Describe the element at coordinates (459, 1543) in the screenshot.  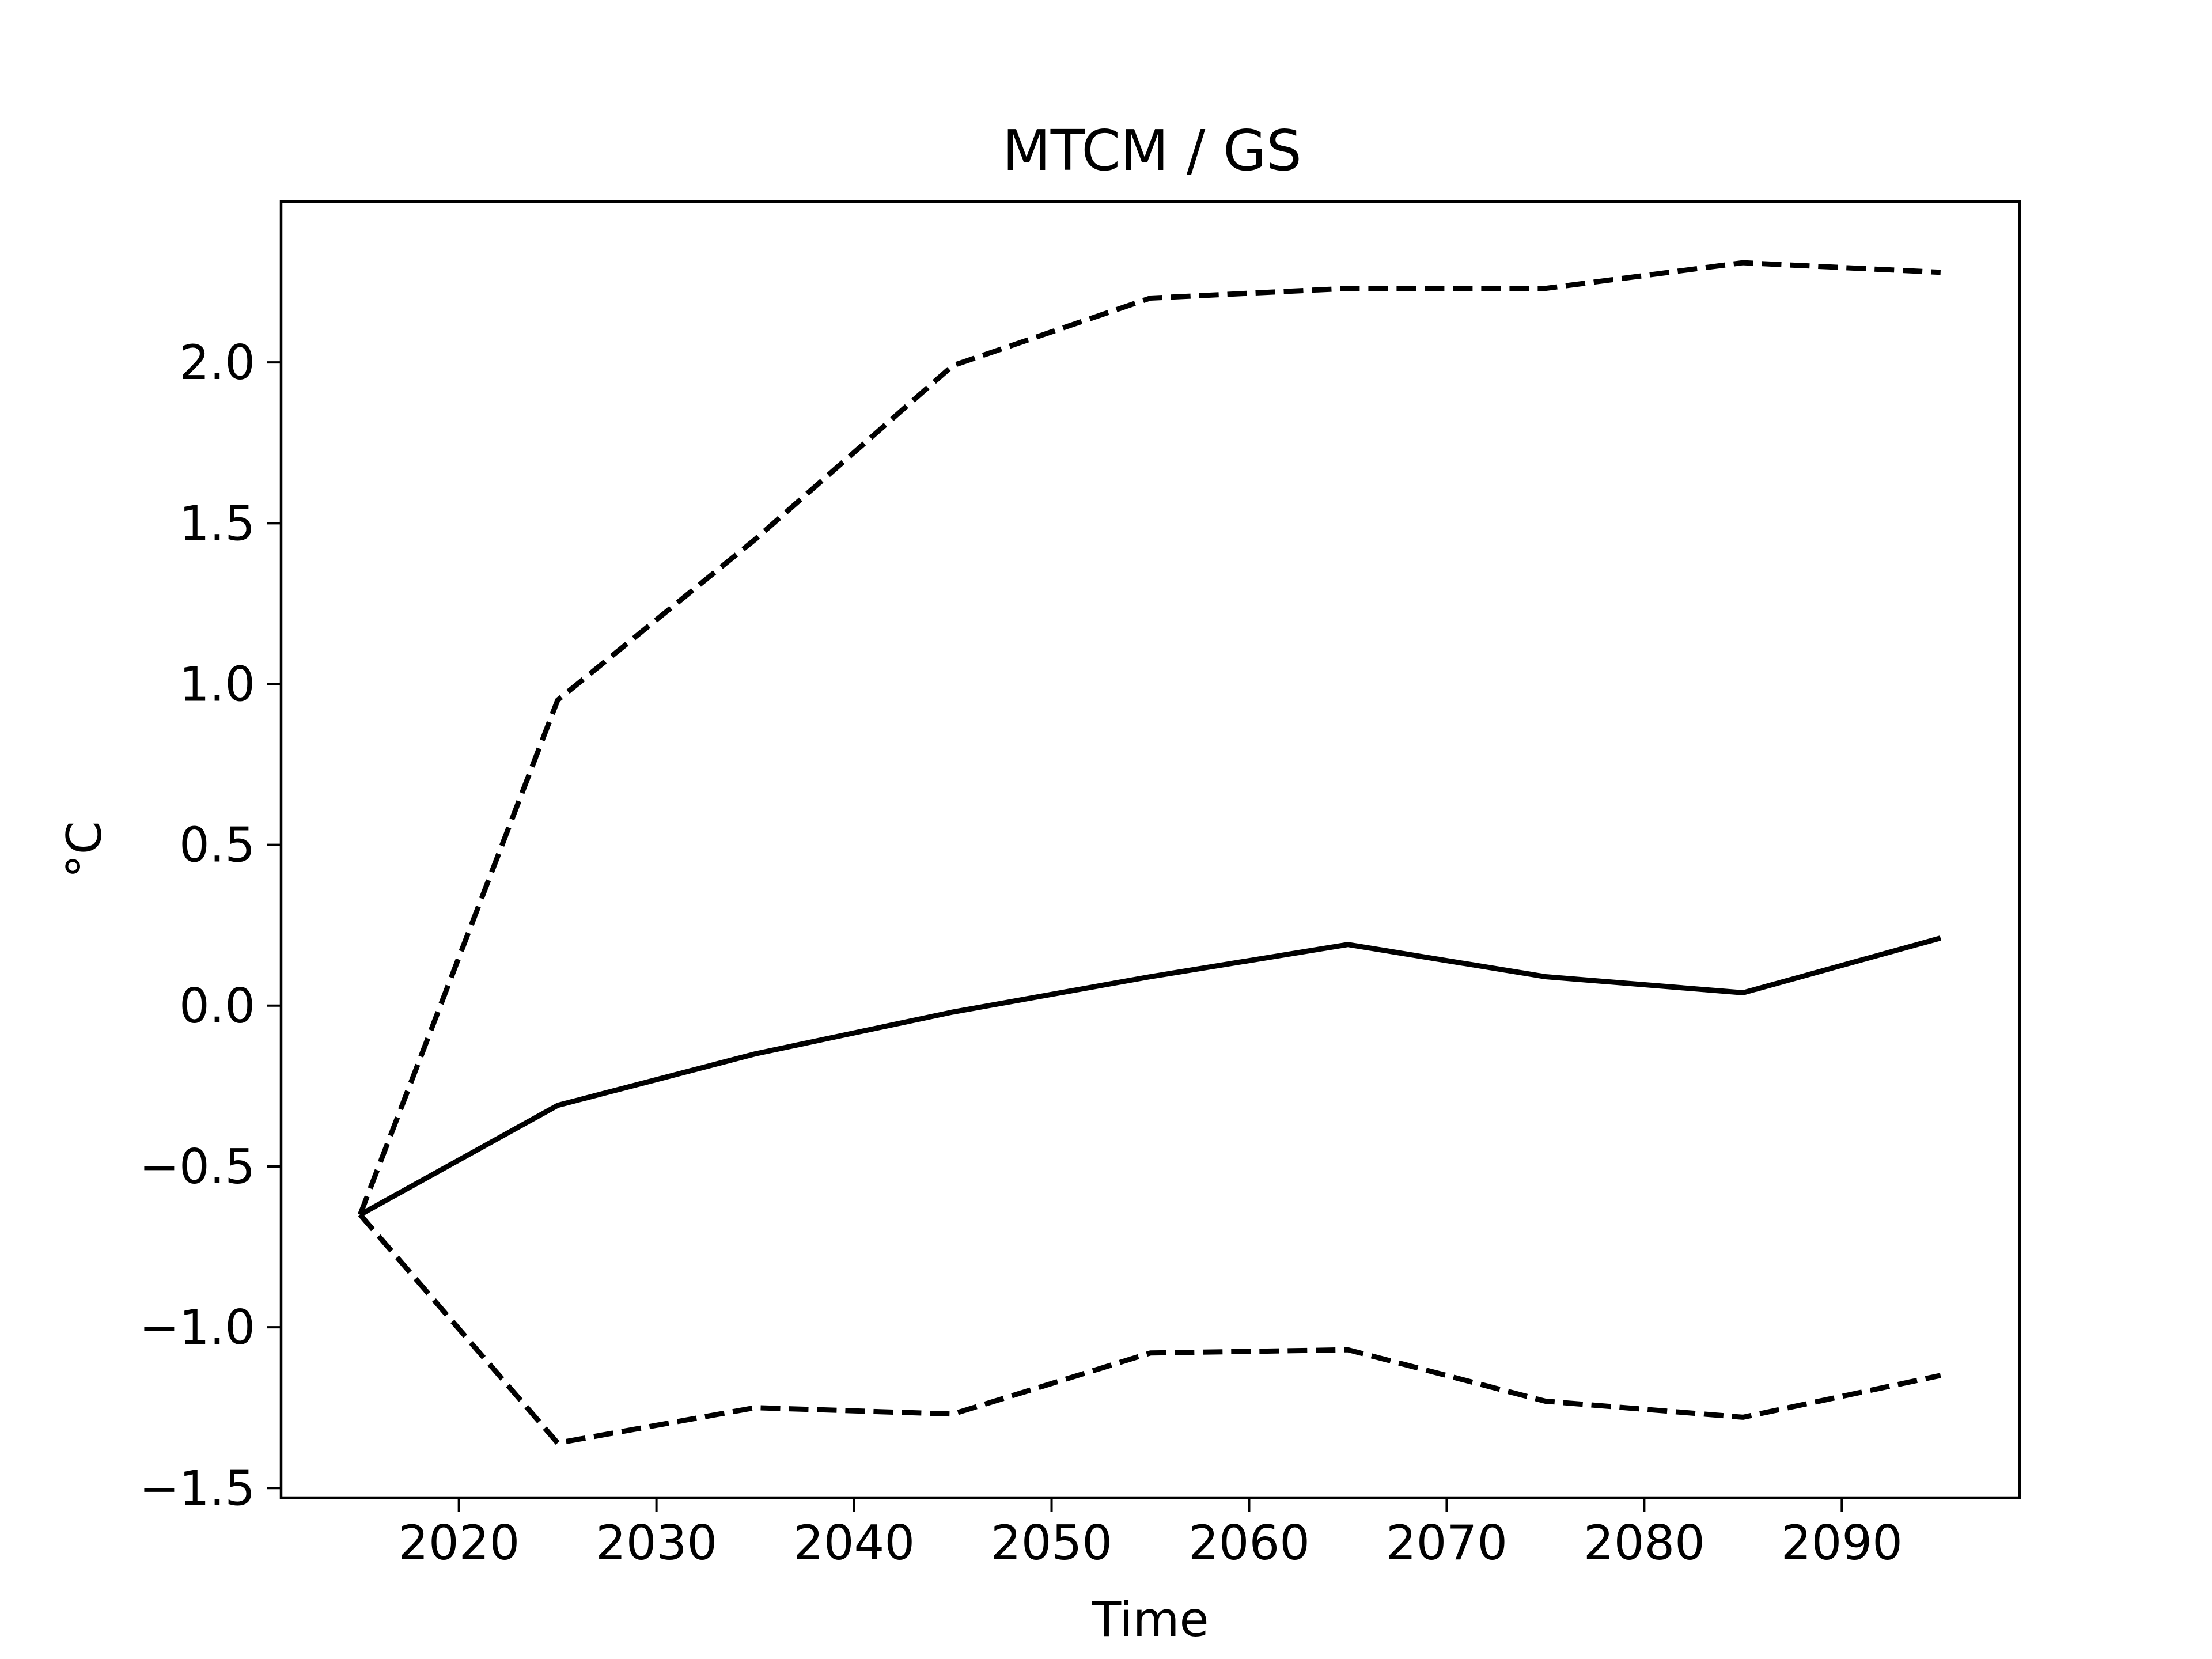
I see `x-tick-label: 2020` at that location.